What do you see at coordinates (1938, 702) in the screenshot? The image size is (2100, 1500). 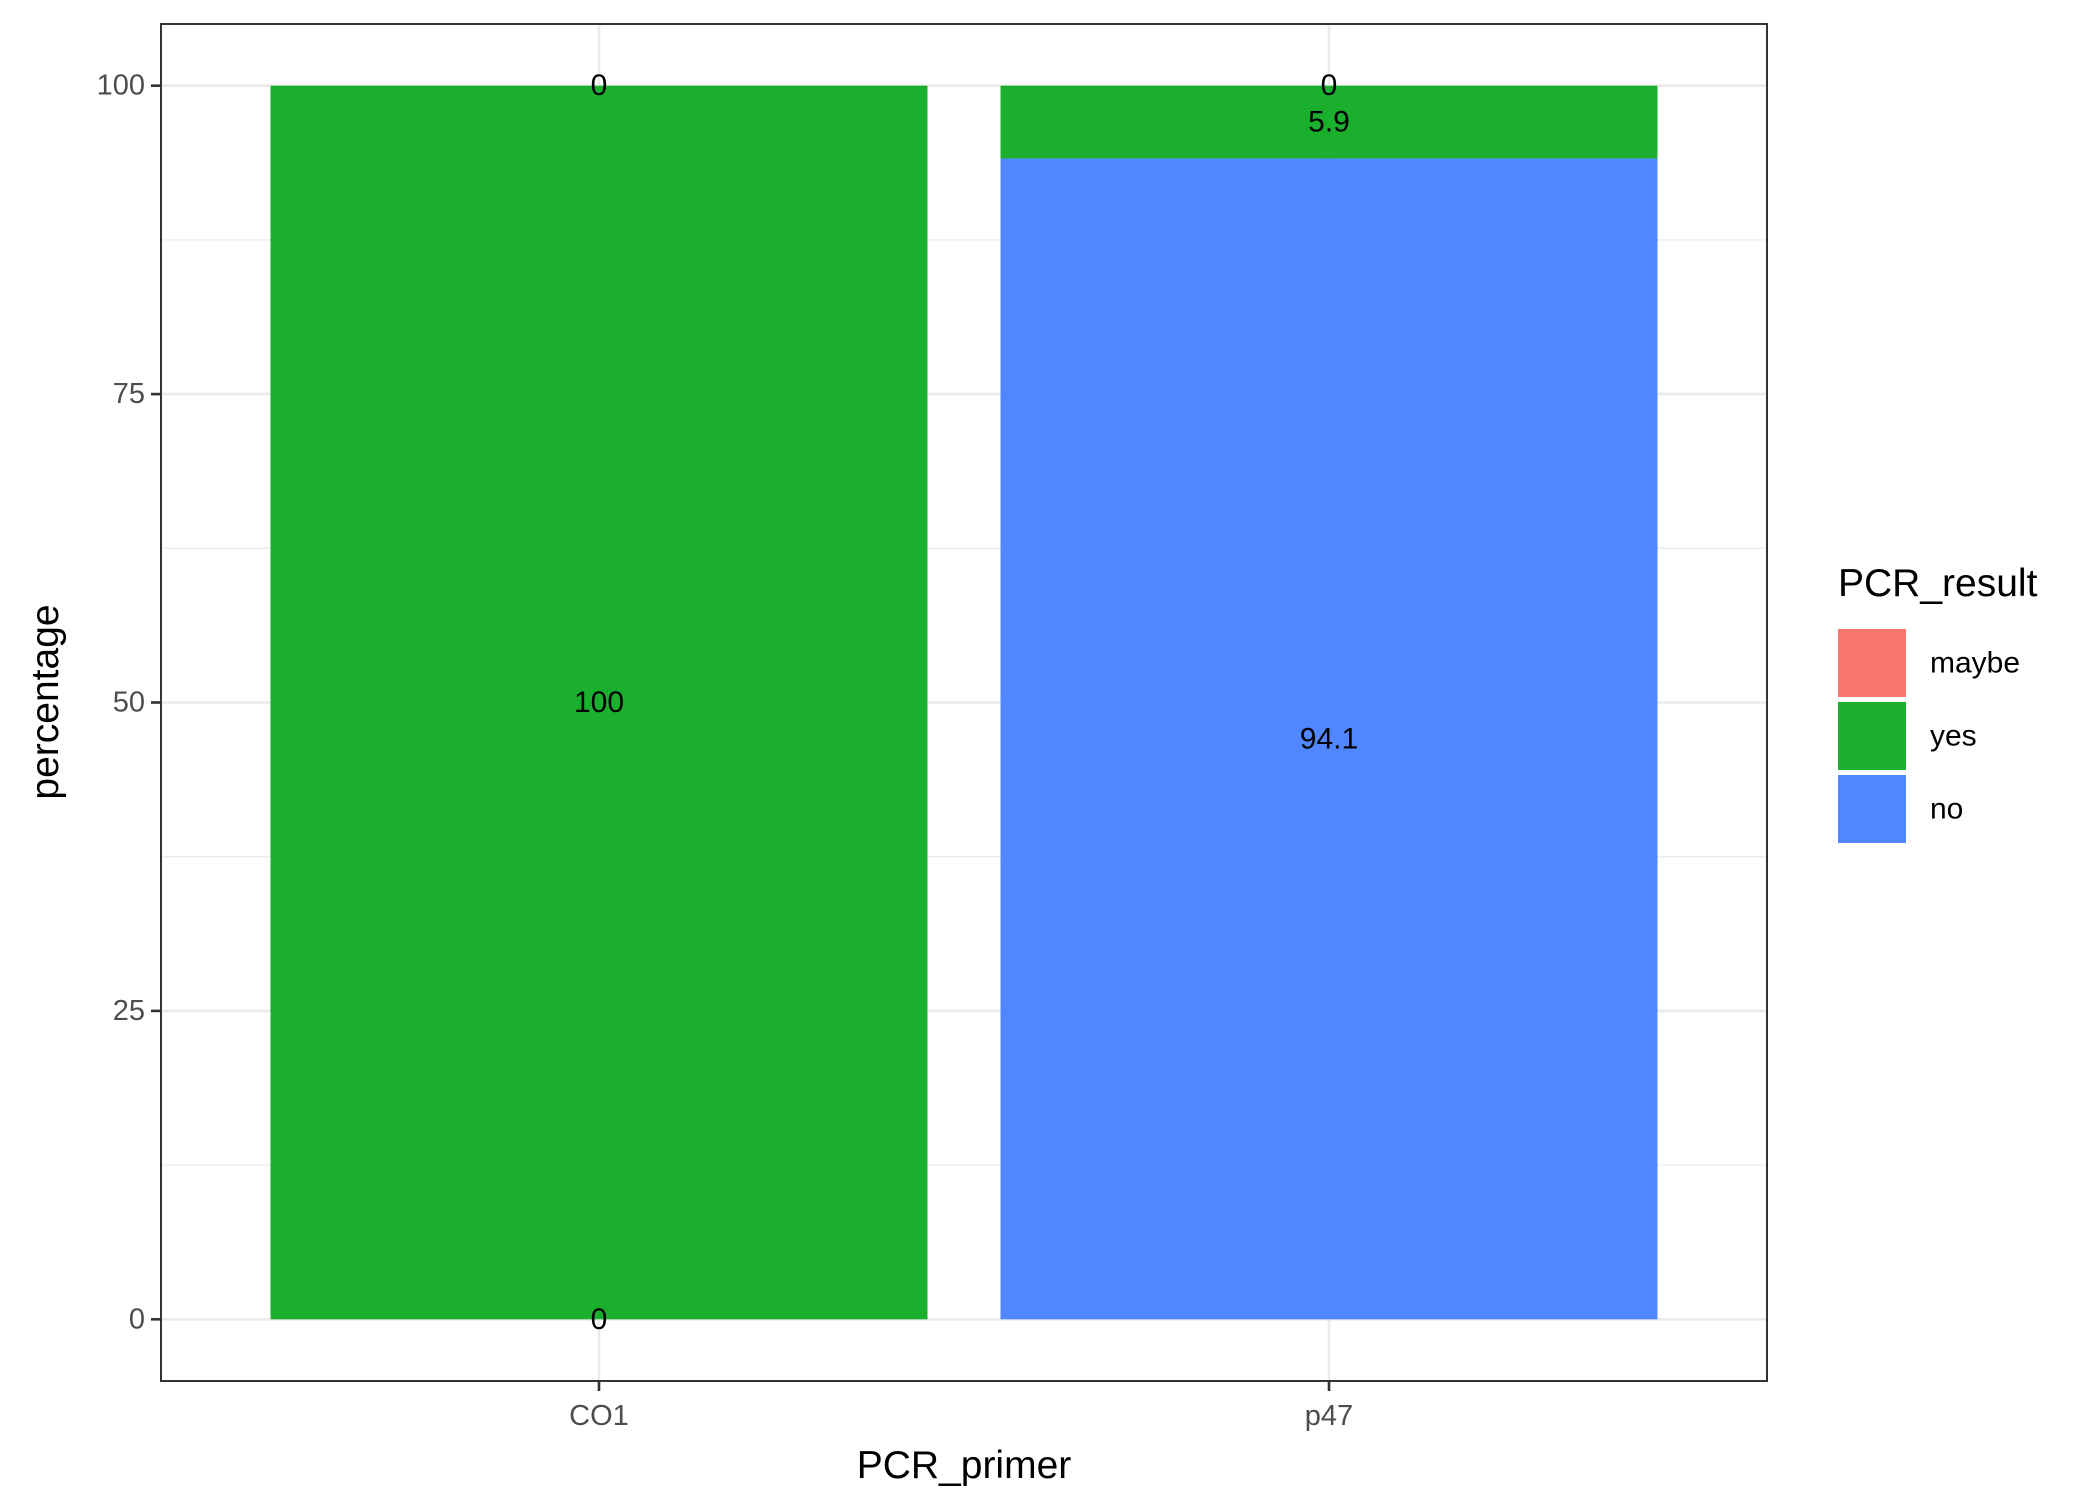 I see `legend: PCR_result maybe yes no` at bounding box center [1938, 702].